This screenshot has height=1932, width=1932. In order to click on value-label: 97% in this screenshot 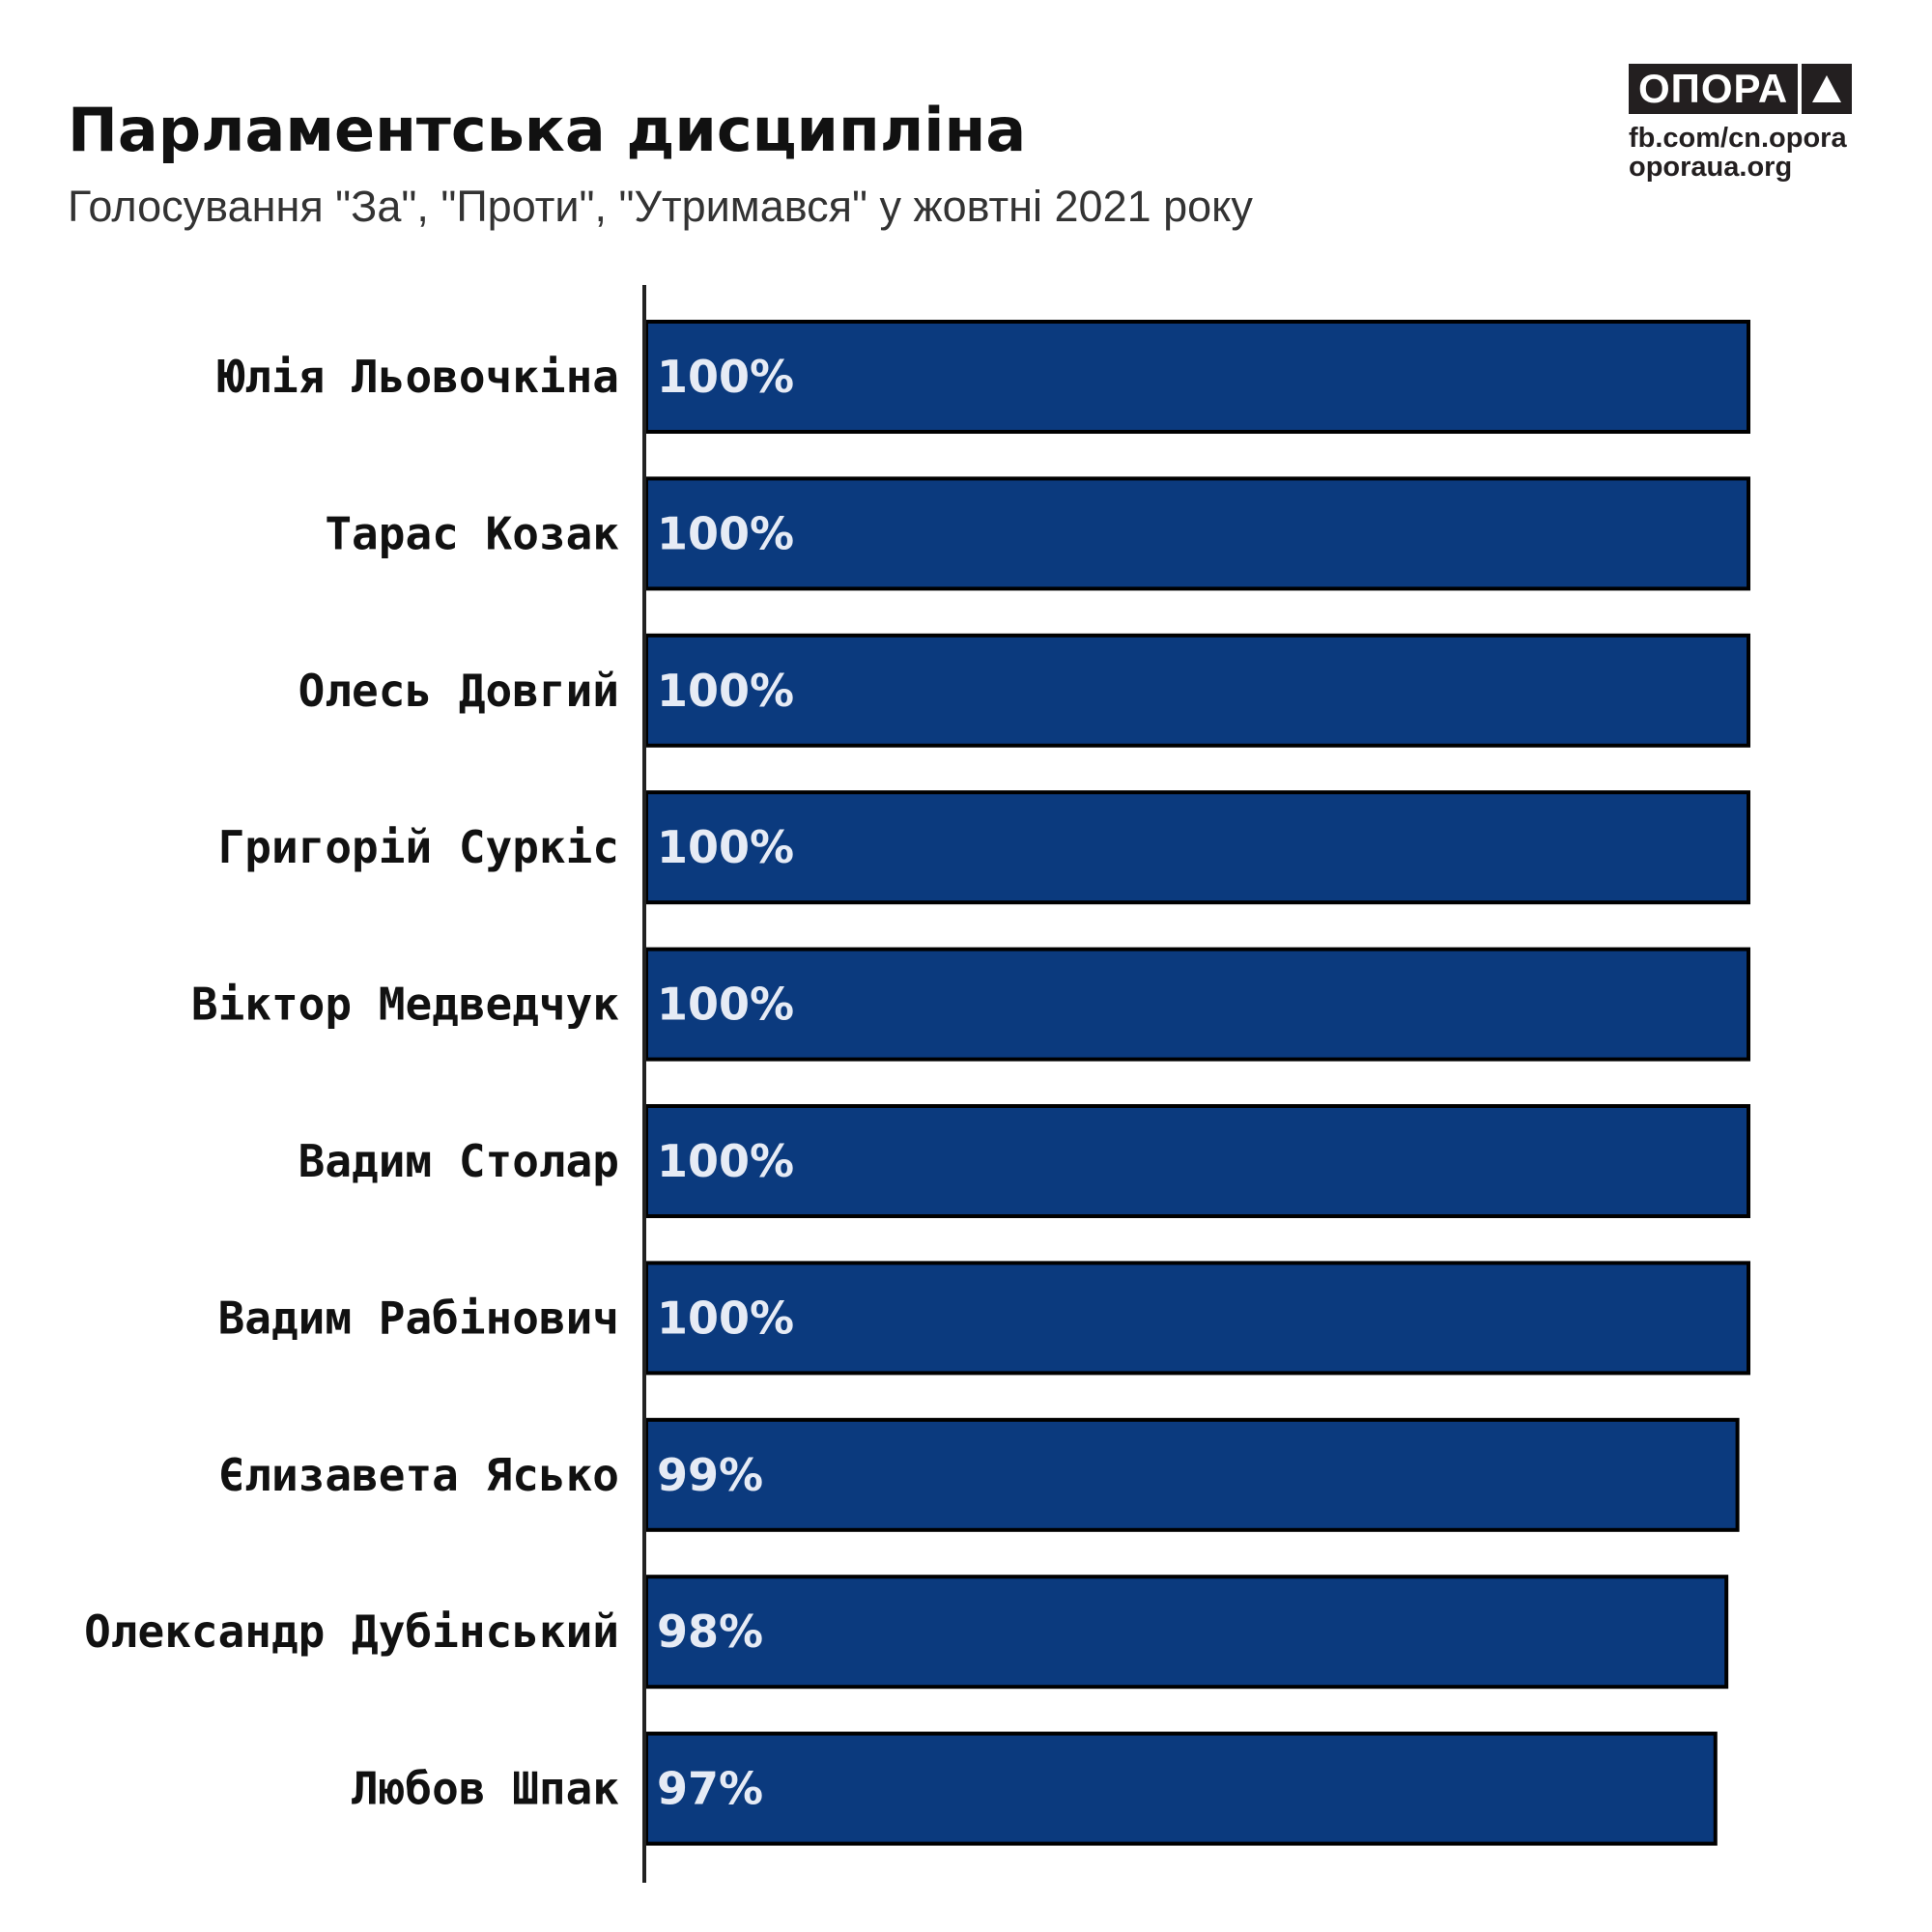, I will do `click(710, 1789)`.